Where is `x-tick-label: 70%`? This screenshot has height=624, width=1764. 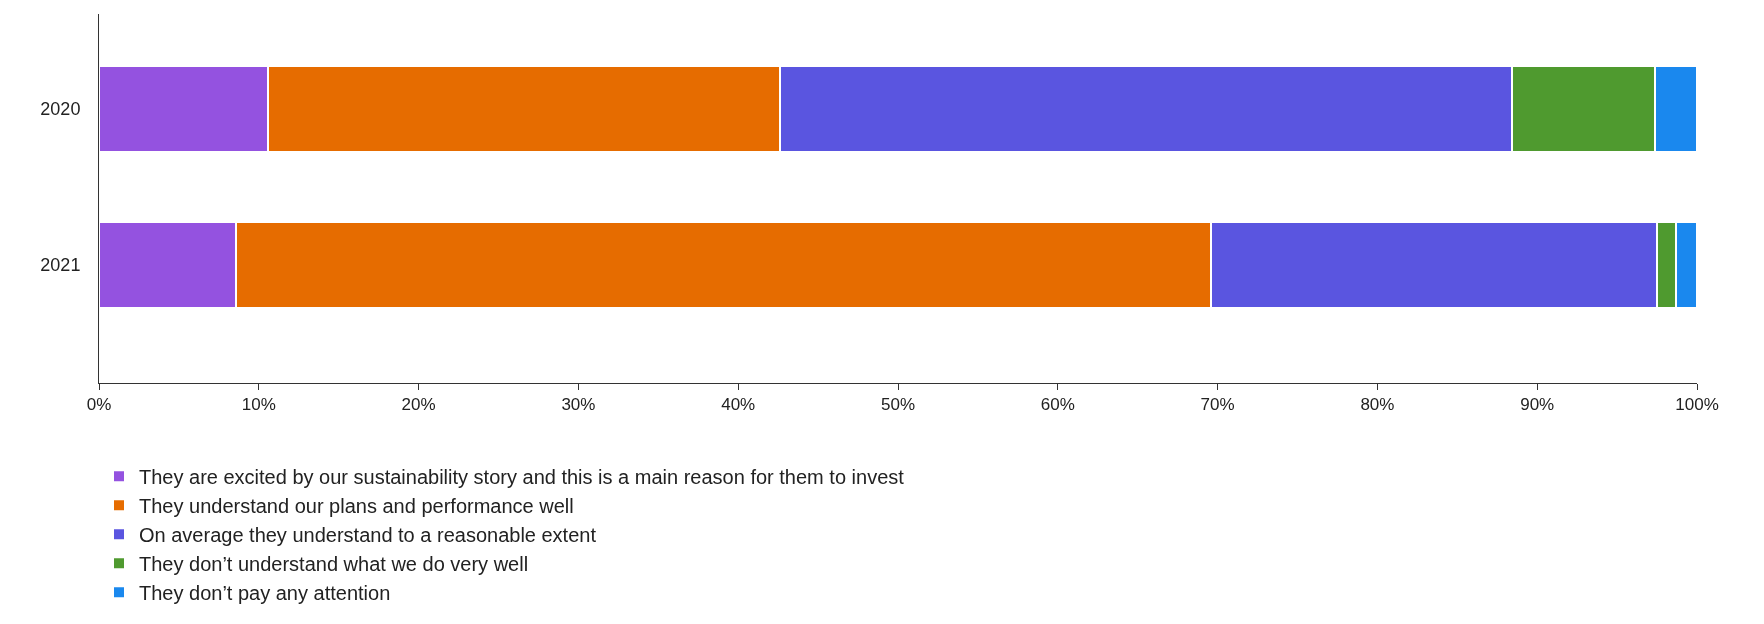 x-tick-label: 70% is located at coordinates (1217, 405).